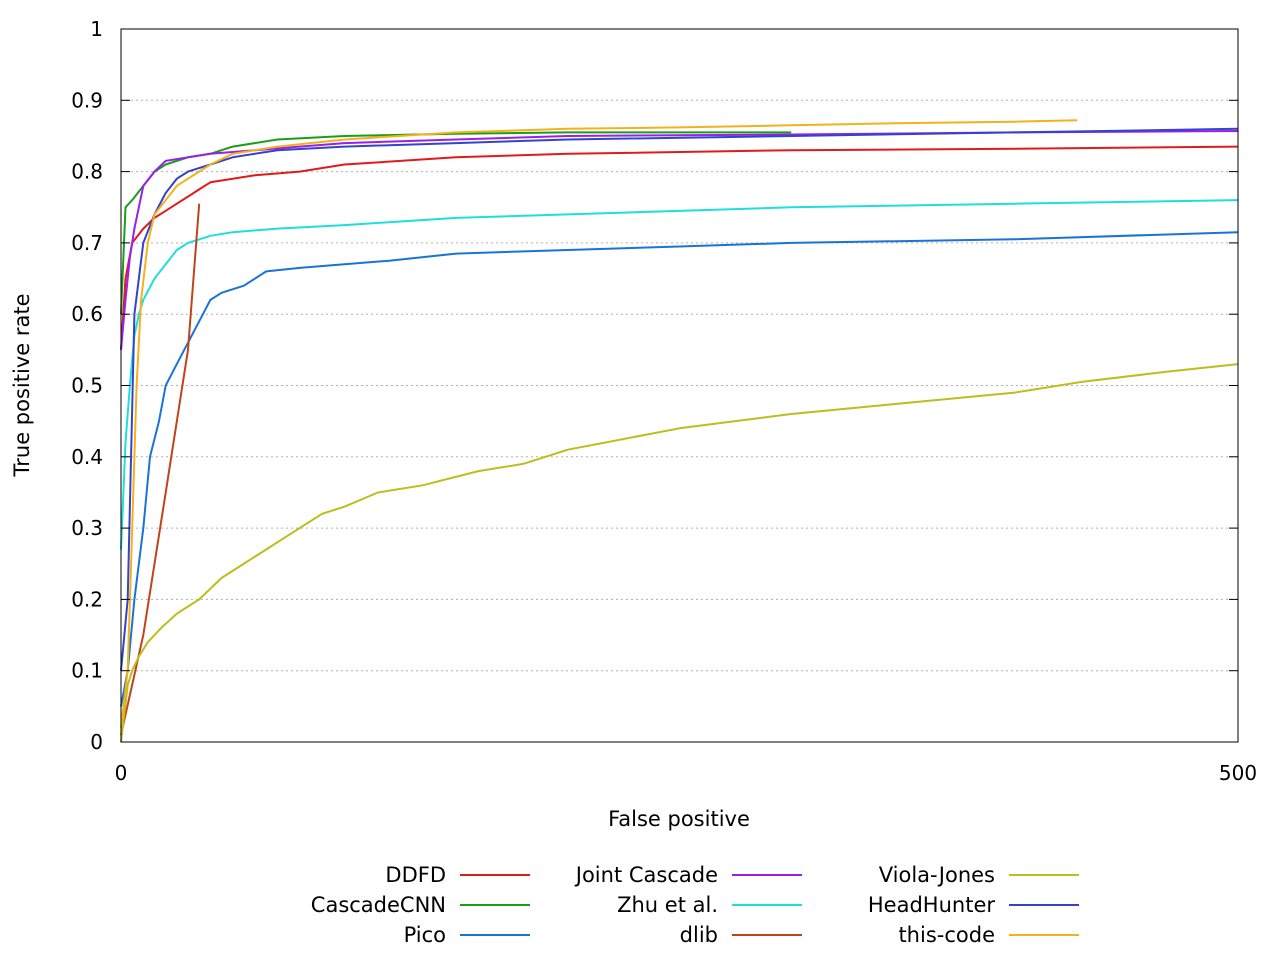 The image size is (1280, 960). Describe the element at coordinates (937, 875) in the screenshot. I see `legend-label: Viola-Jones` at that location.